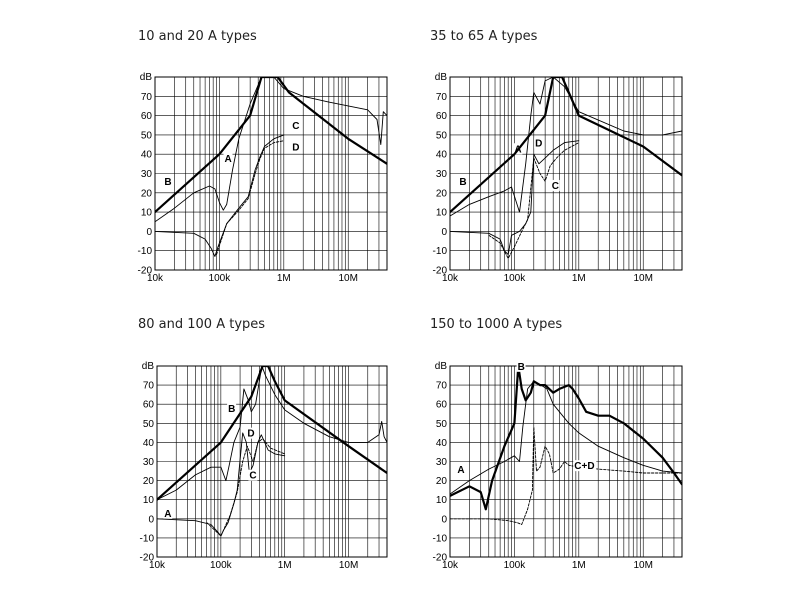 Image resolution: width=800 pixels, height=600 pixels. What do you see at coordinates (201, 324) in the screenshot?
I see `chart-title: 80 and 100 A types` at bounding box center [201, 324].